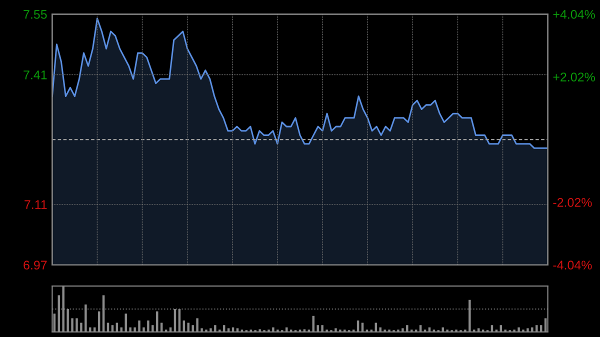 Image resolution: width=600 pixels, height=337 pixels. What do you see at coordinates (574, 77) in the screenshot?
I see `y2-tick-label: +2.02%` at bounding box center [574, 77].